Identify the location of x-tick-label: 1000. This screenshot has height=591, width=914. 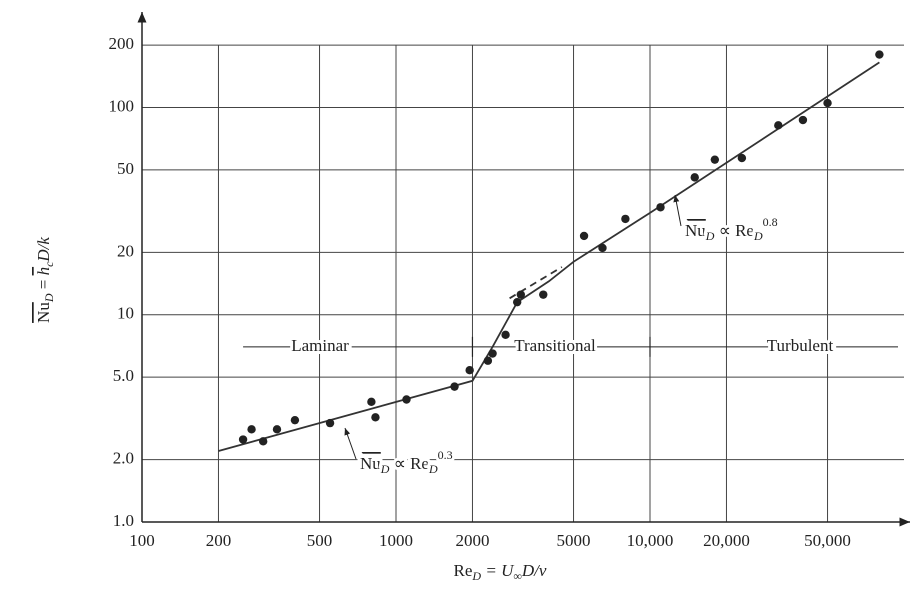
(396, 540).